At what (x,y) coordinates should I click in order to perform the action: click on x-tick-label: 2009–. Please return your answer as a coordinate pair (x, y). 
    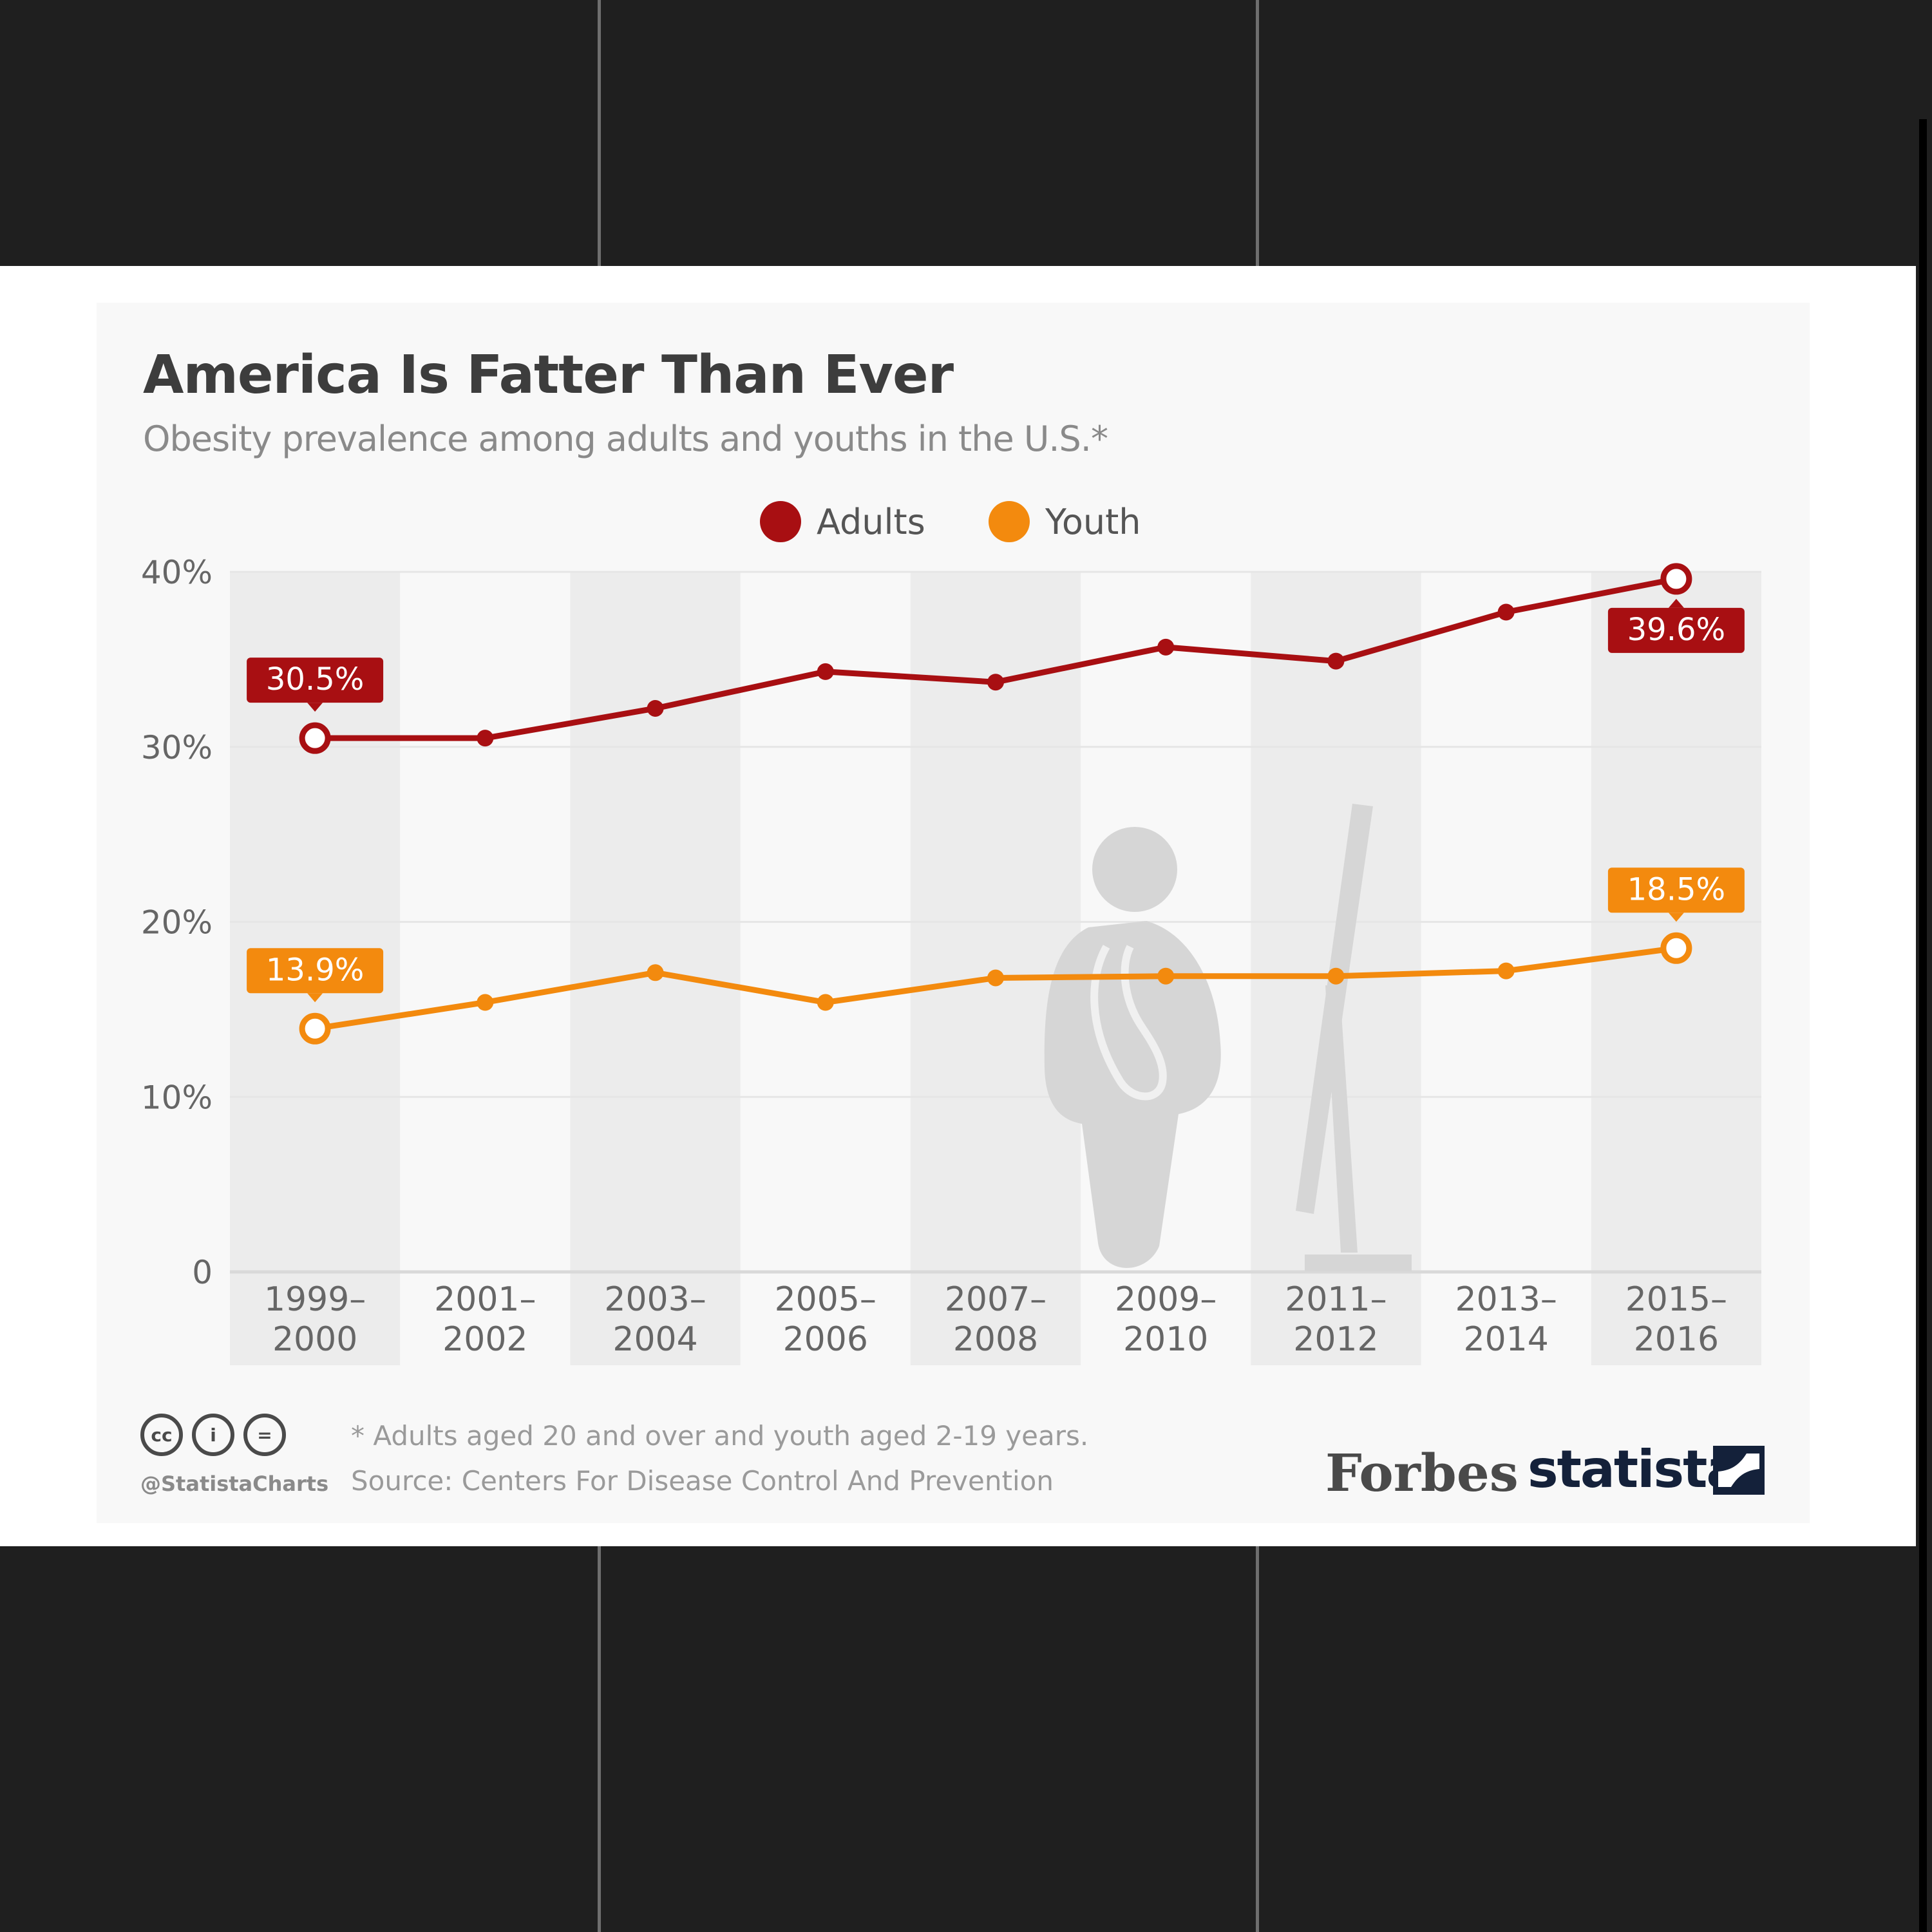
    Looking at the image, I should click on (1166, 1299).